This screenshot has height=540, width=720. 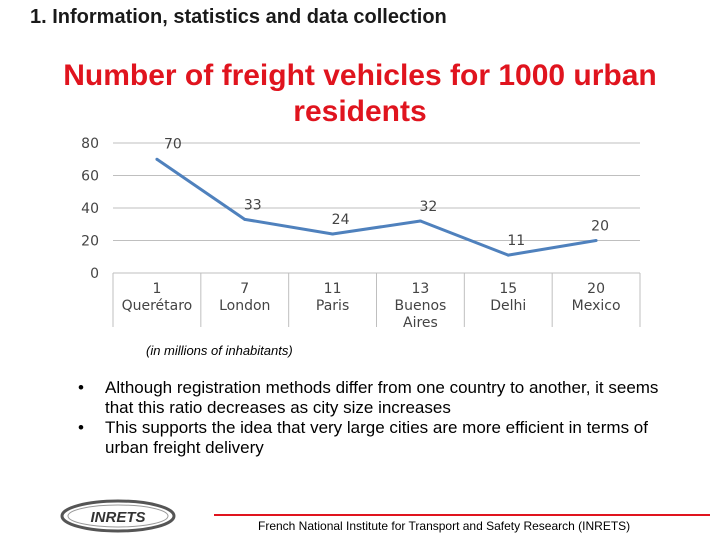 What do you see at coordinates (516, 241) in the screenshot?
I see `data-label: 11` at bounding box center [516, 241].